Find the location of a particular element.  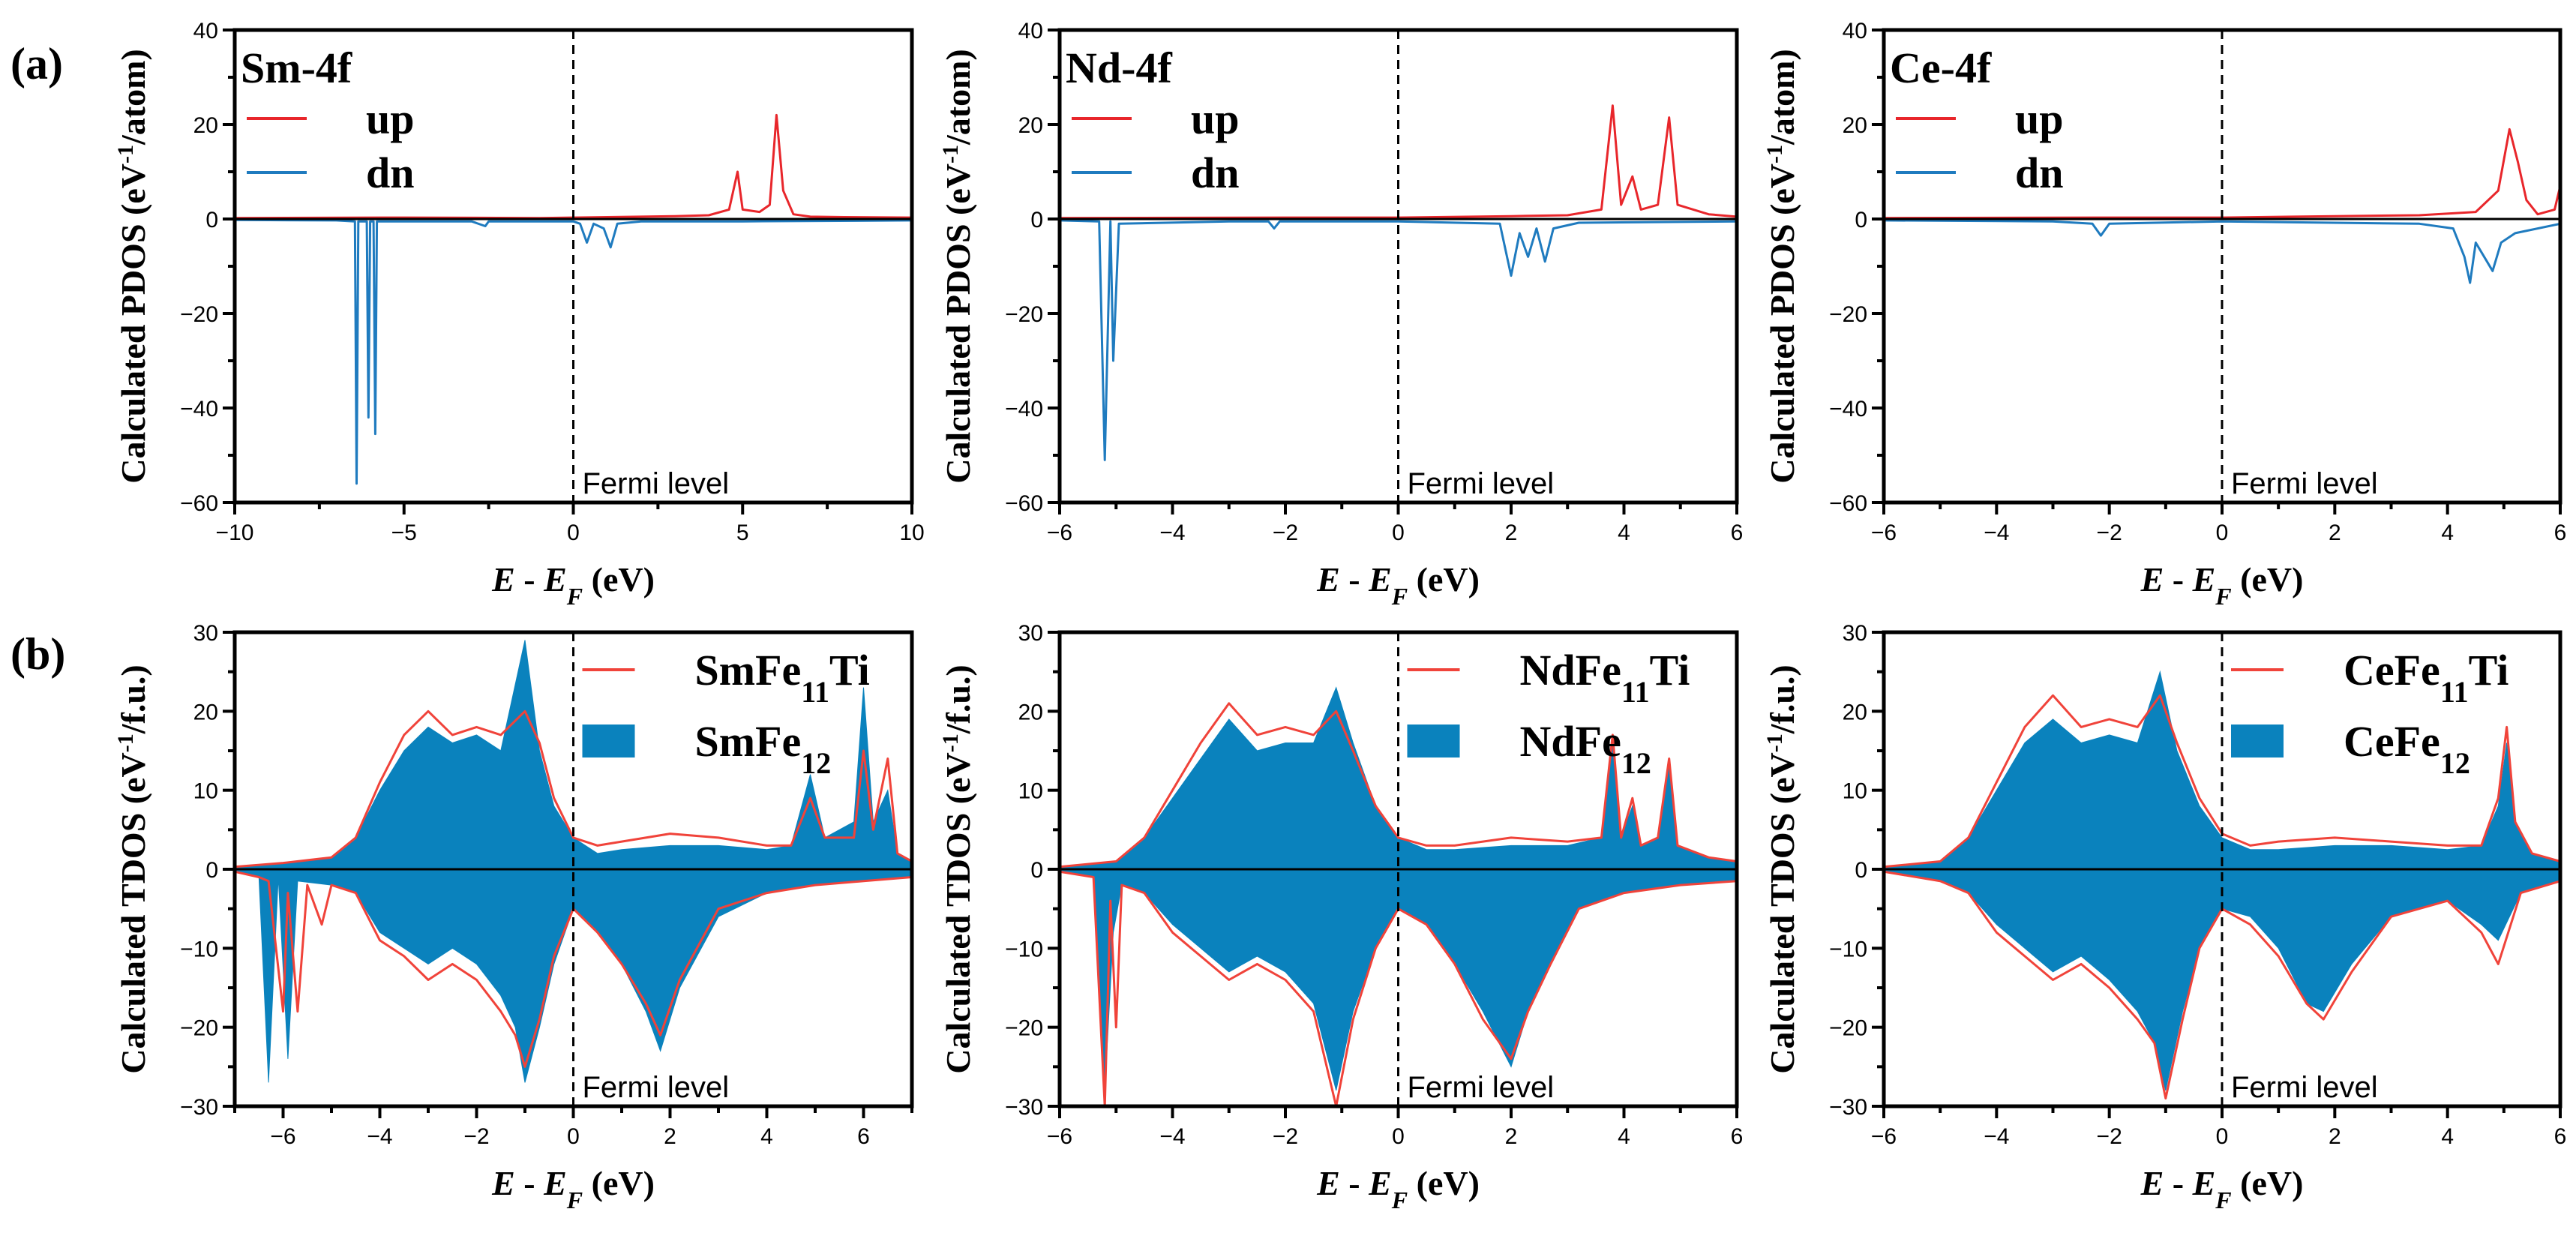

row-label-a: (a) is located at coordinates (37, 63).